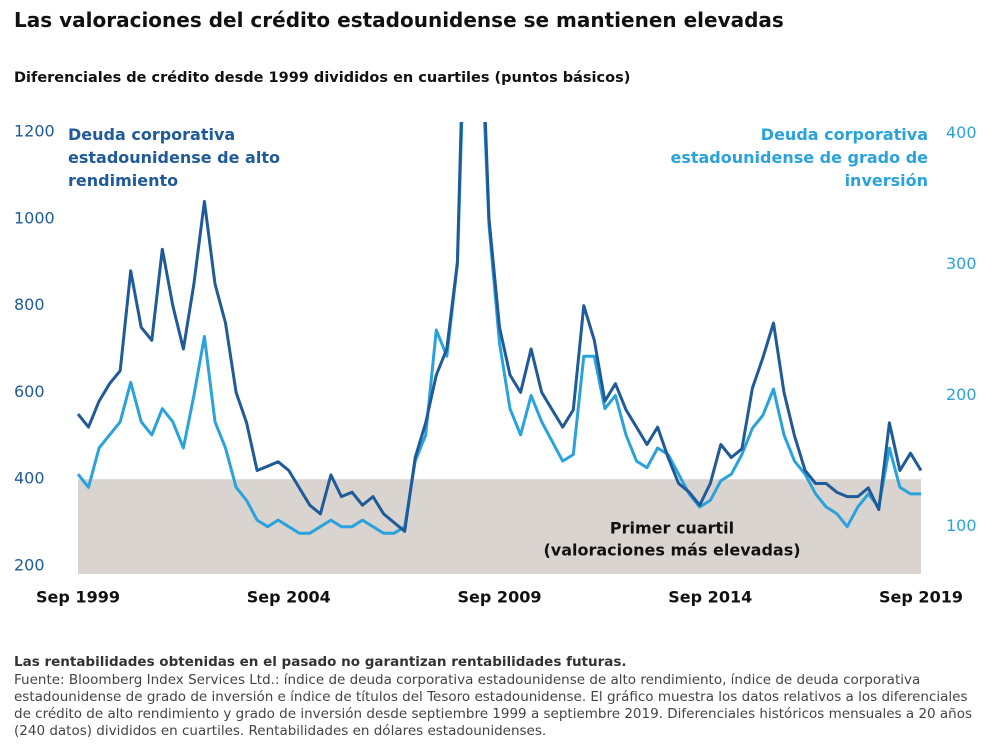  Describe the element at coordinates (710, 597) in the screenshot. I see `x-tick-label: Sep 2014` at that location.